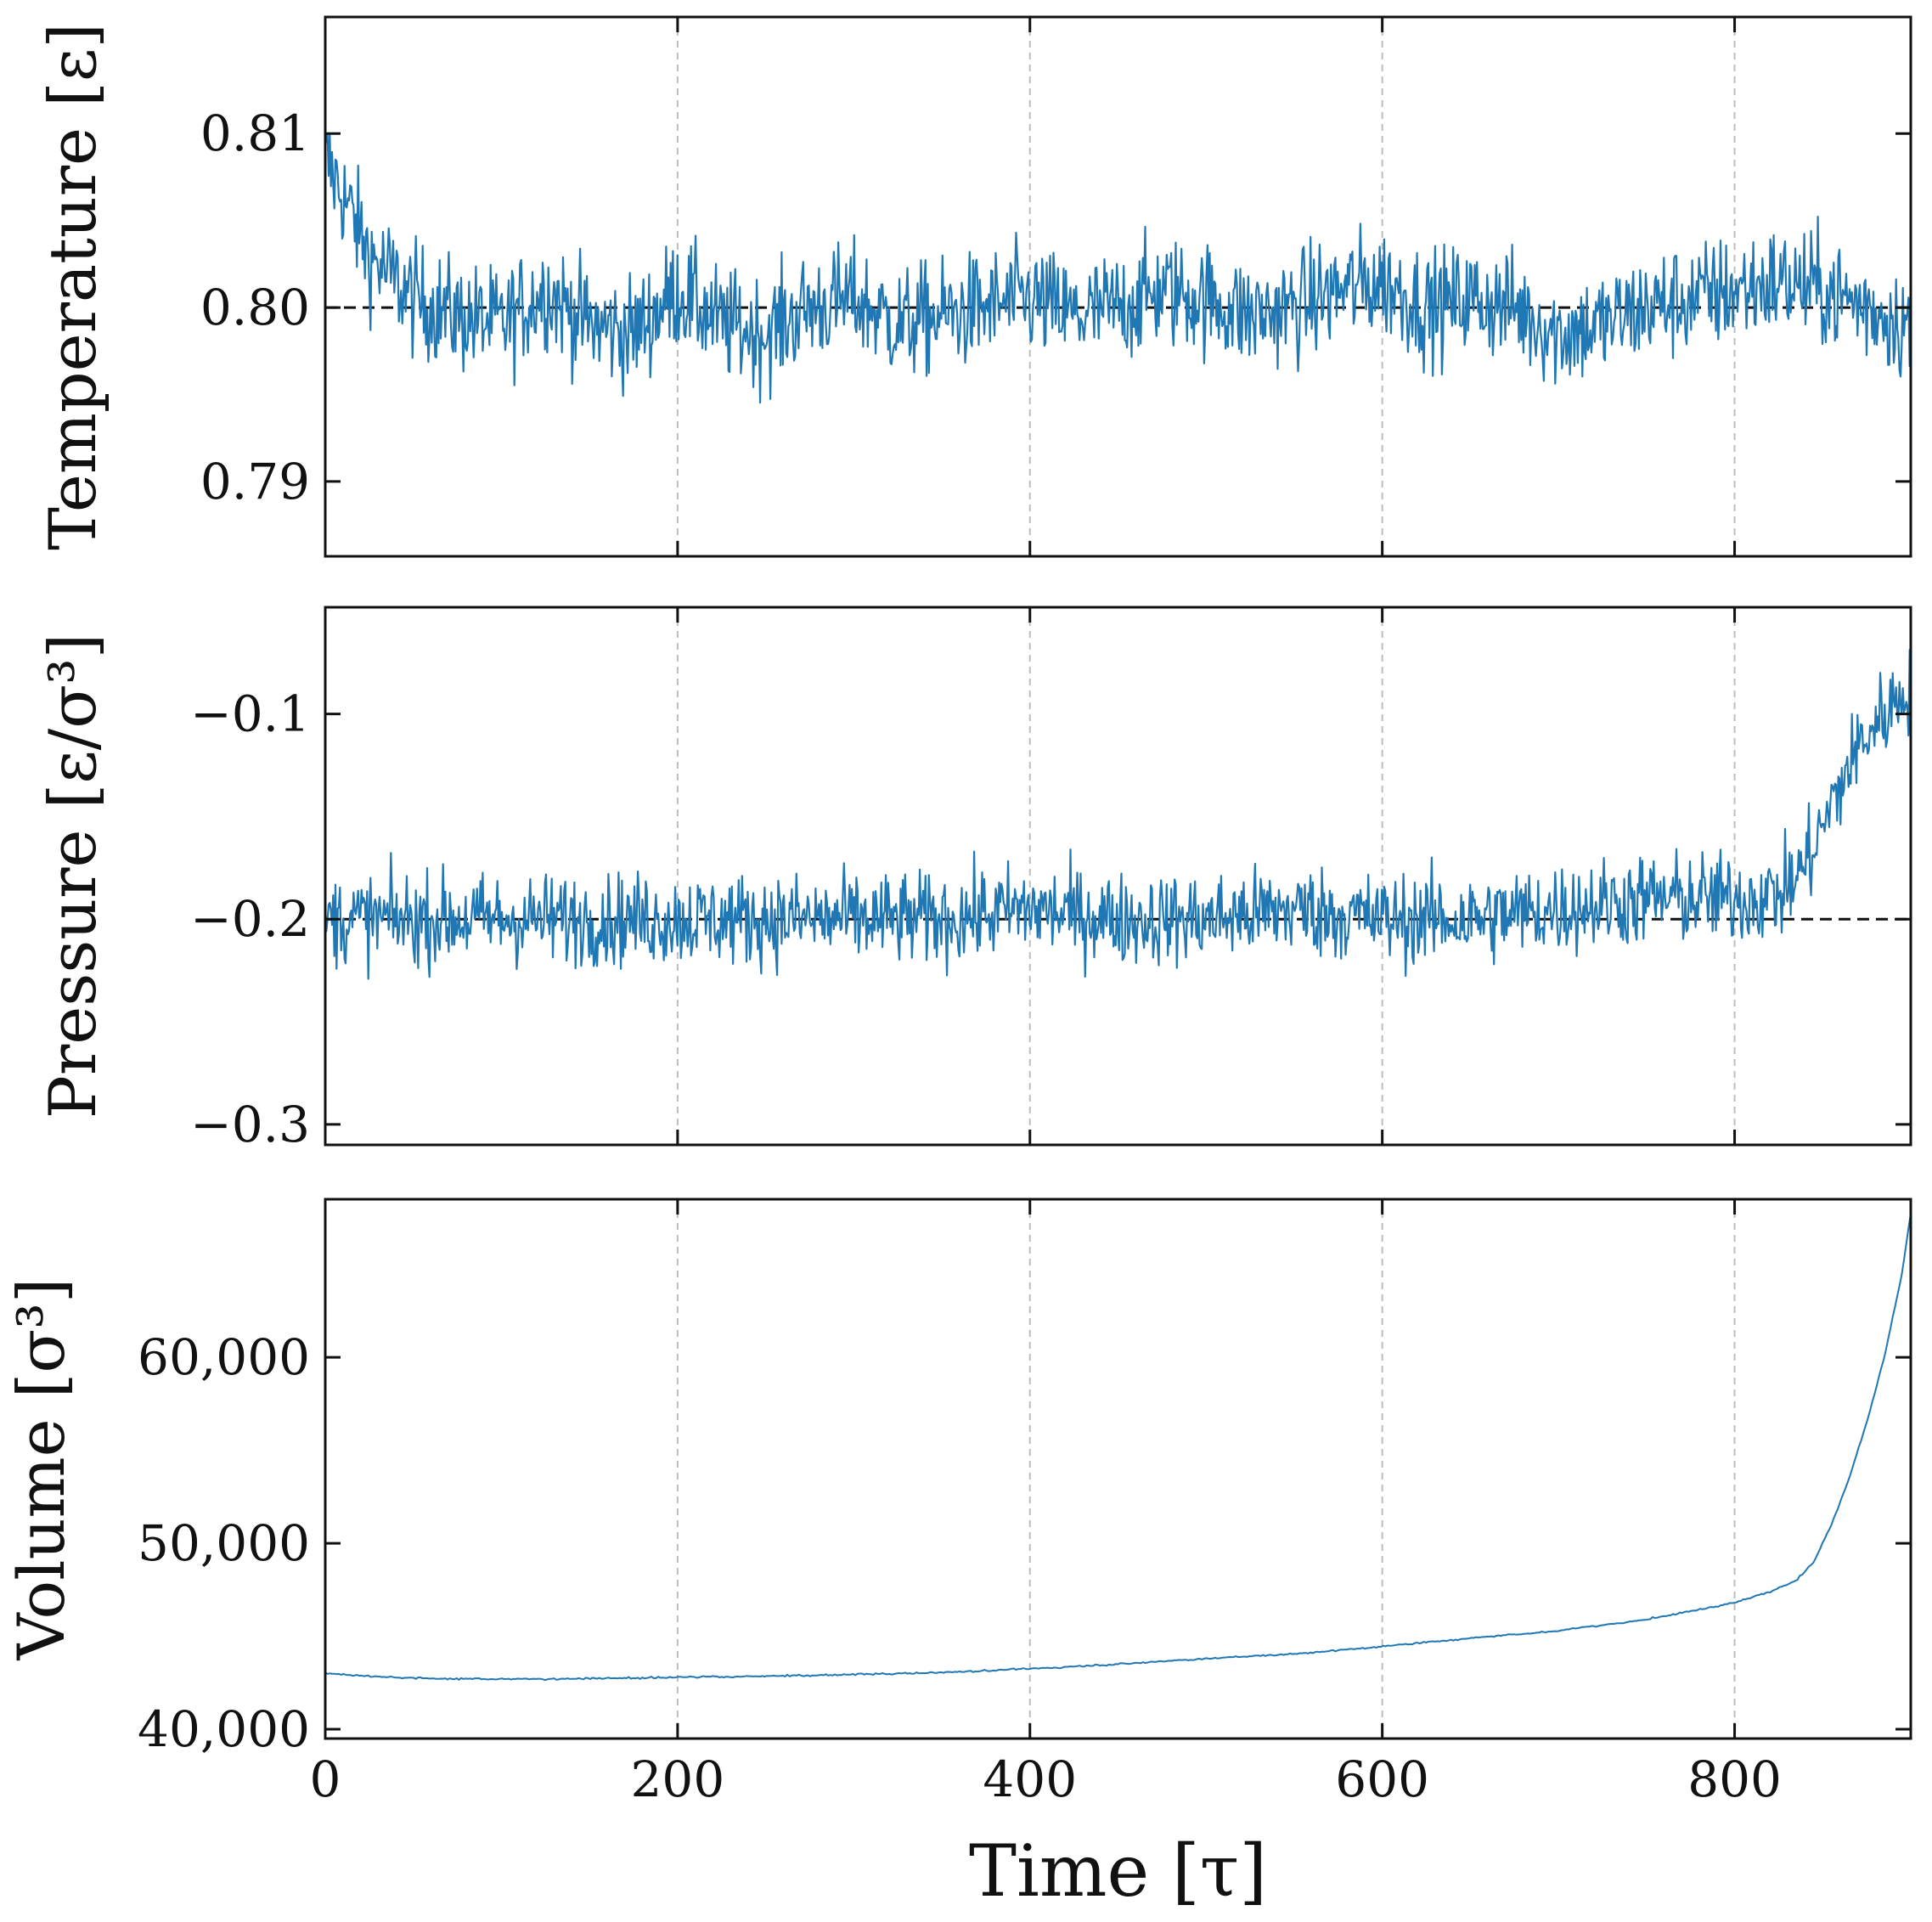 The image size is (1932, 1922). I want to click on x-axis-label: Time [τ], so click(1118, 1871).